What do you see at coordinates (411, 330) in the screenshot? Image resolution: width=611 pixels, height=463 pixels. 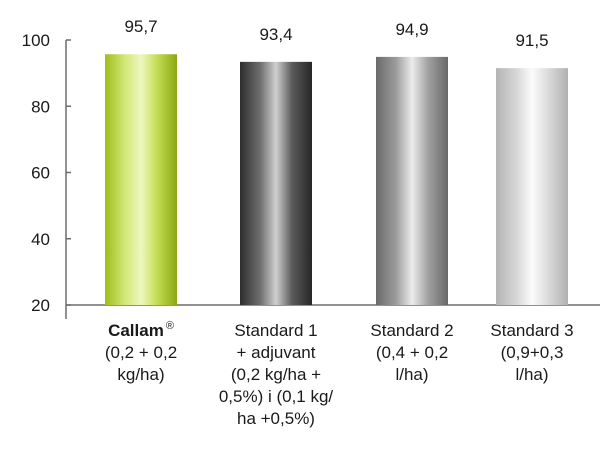 I see `category-label-3-line-1: Standard 2` at bounding box center [411, 330].